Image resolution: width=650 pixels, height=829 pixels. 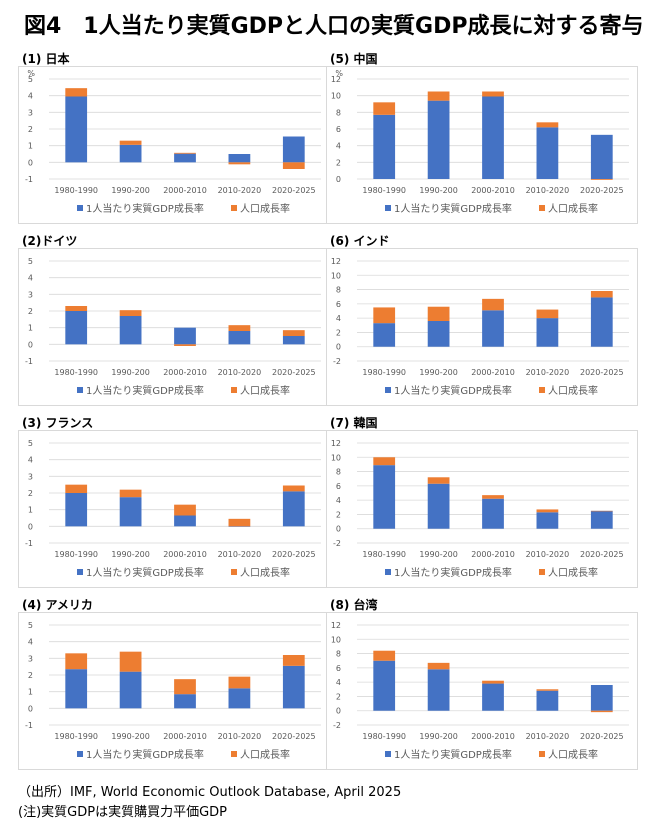 I want to click on y-tick-label: 2, so click(x=30, y=493).